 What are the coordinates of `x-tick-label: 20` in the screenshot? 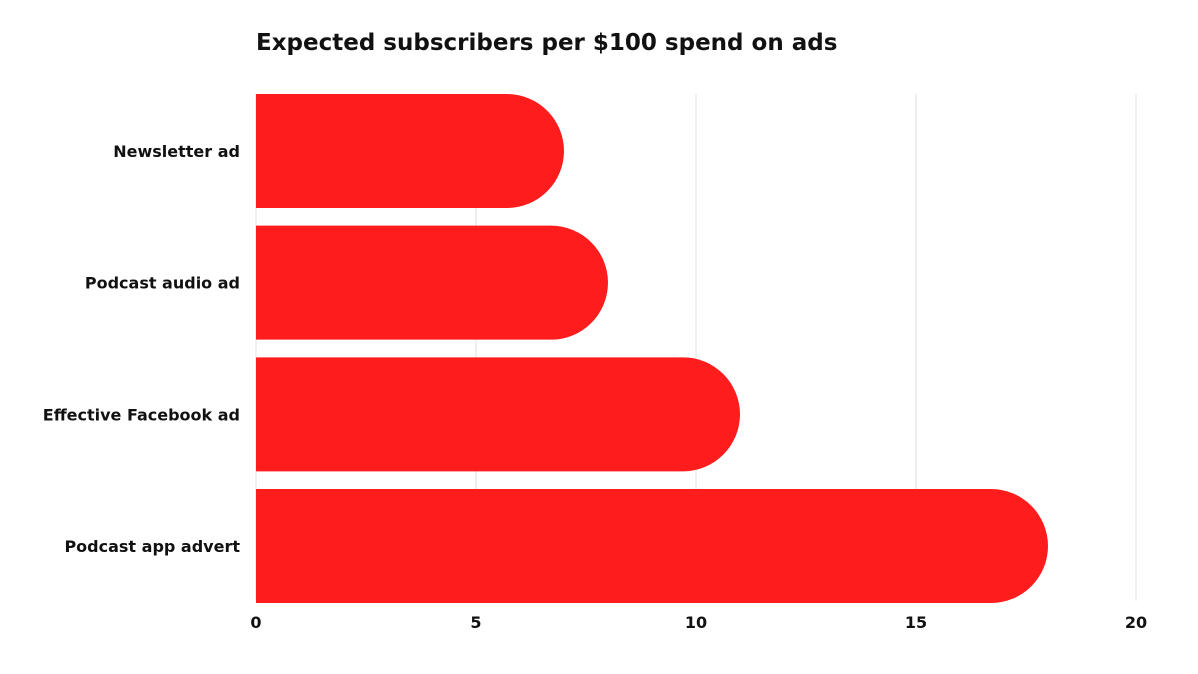 It's located at (1136, 622).